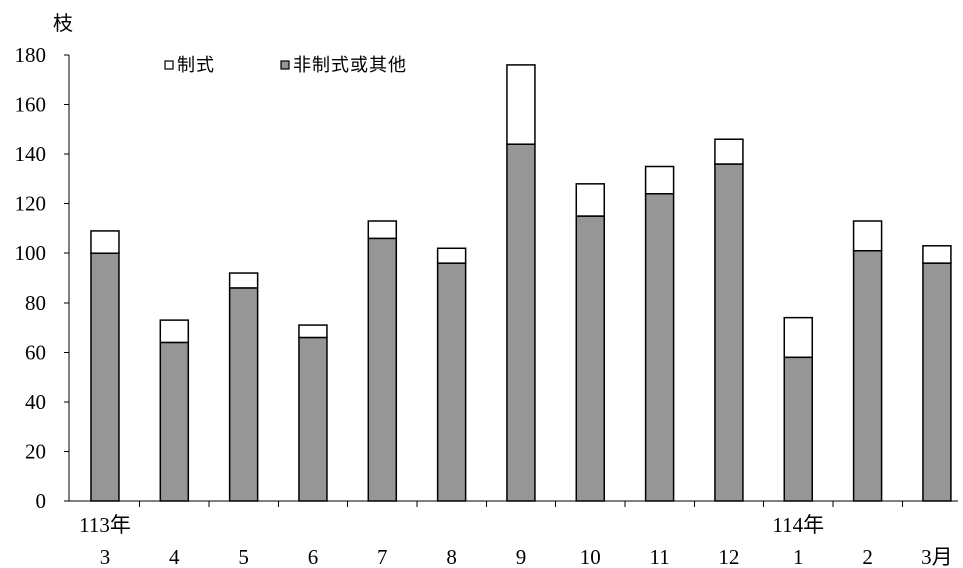  Describe the element at coordinates (521, 556) in the screenshot. I see `x-tick-label: 9` at that location.